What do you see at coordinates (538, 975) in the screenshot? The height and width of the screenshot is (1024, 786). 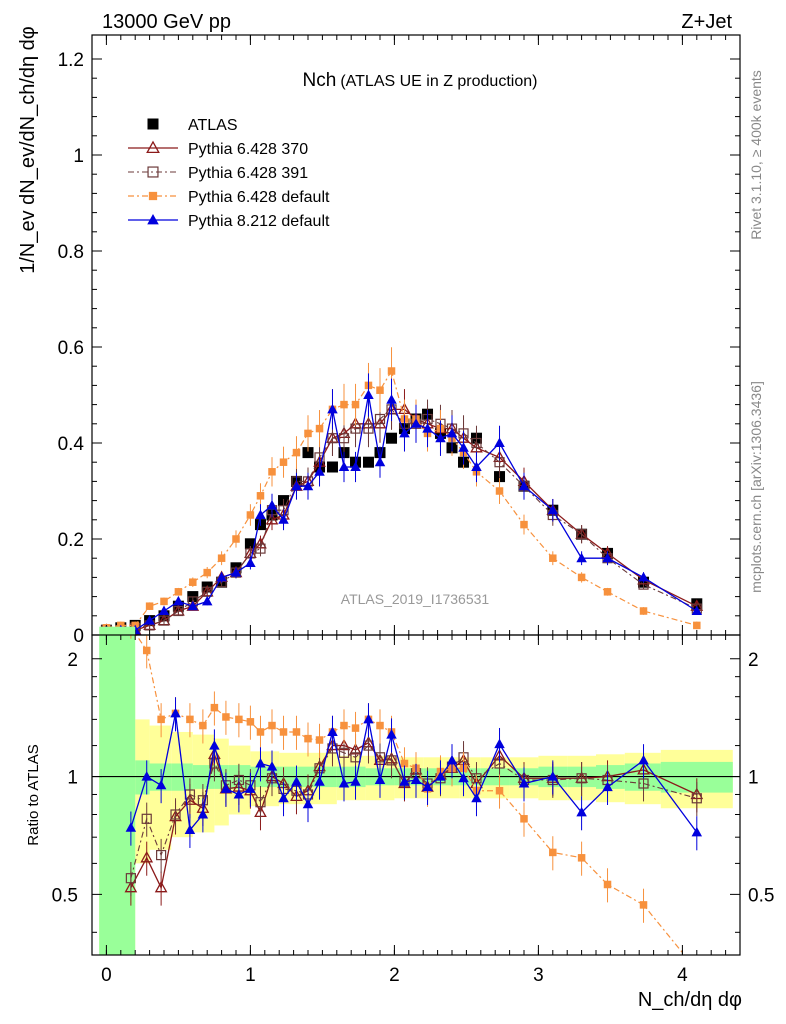 I see `x-tick-label: 3` at bounding box center [538, 975].